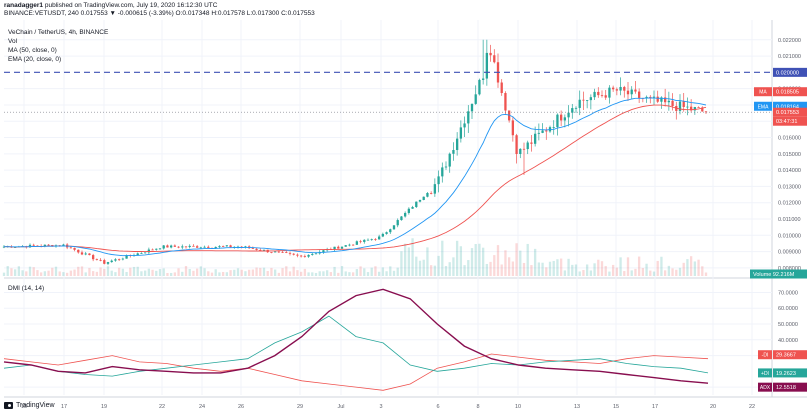  Describe the element at coordinates (763, 93) in the screenshot. I see `price-marker-tag-label: MA` at that location.